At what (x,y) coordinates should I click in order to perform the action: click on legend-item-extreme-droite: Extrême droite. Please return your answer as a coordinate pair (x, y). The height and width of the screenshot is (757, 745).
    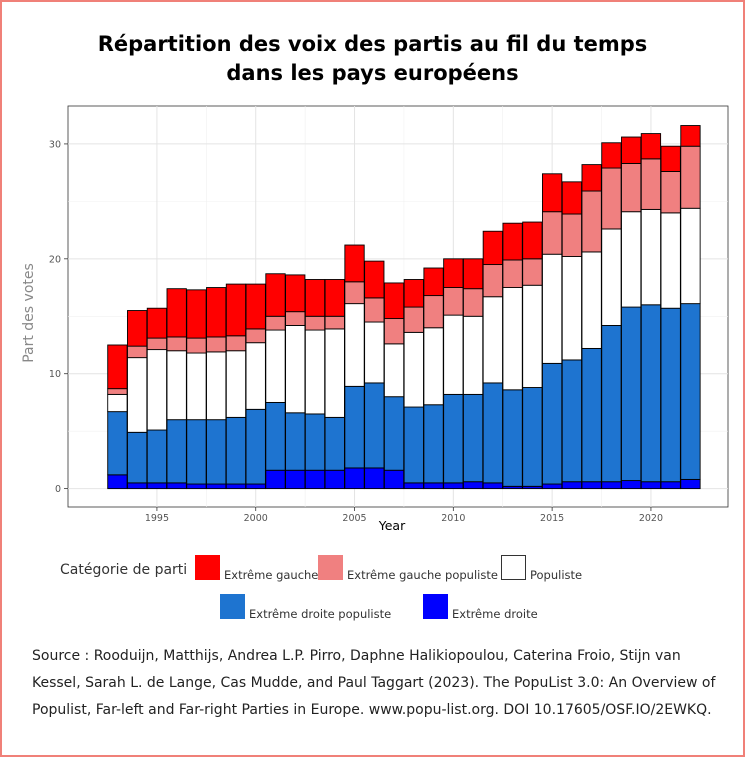
    Looking at the image, I should click on (480, 607).